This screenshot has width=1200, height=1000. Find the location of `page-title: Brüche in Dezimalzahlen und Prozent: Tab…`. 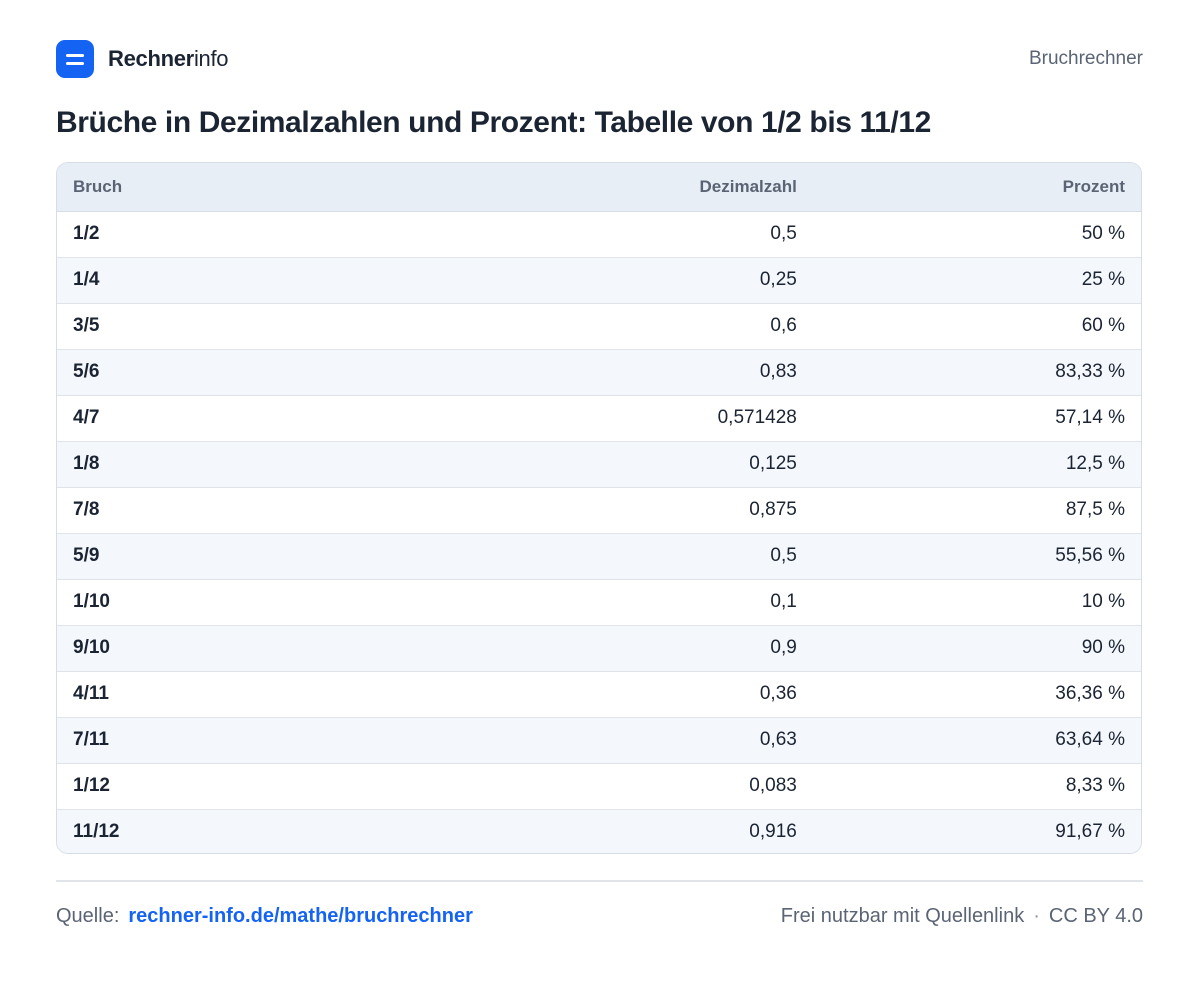

page-title: Brüche in Dezimalzahlen und Prozent: Tab… is located at coordinates (493, 122).